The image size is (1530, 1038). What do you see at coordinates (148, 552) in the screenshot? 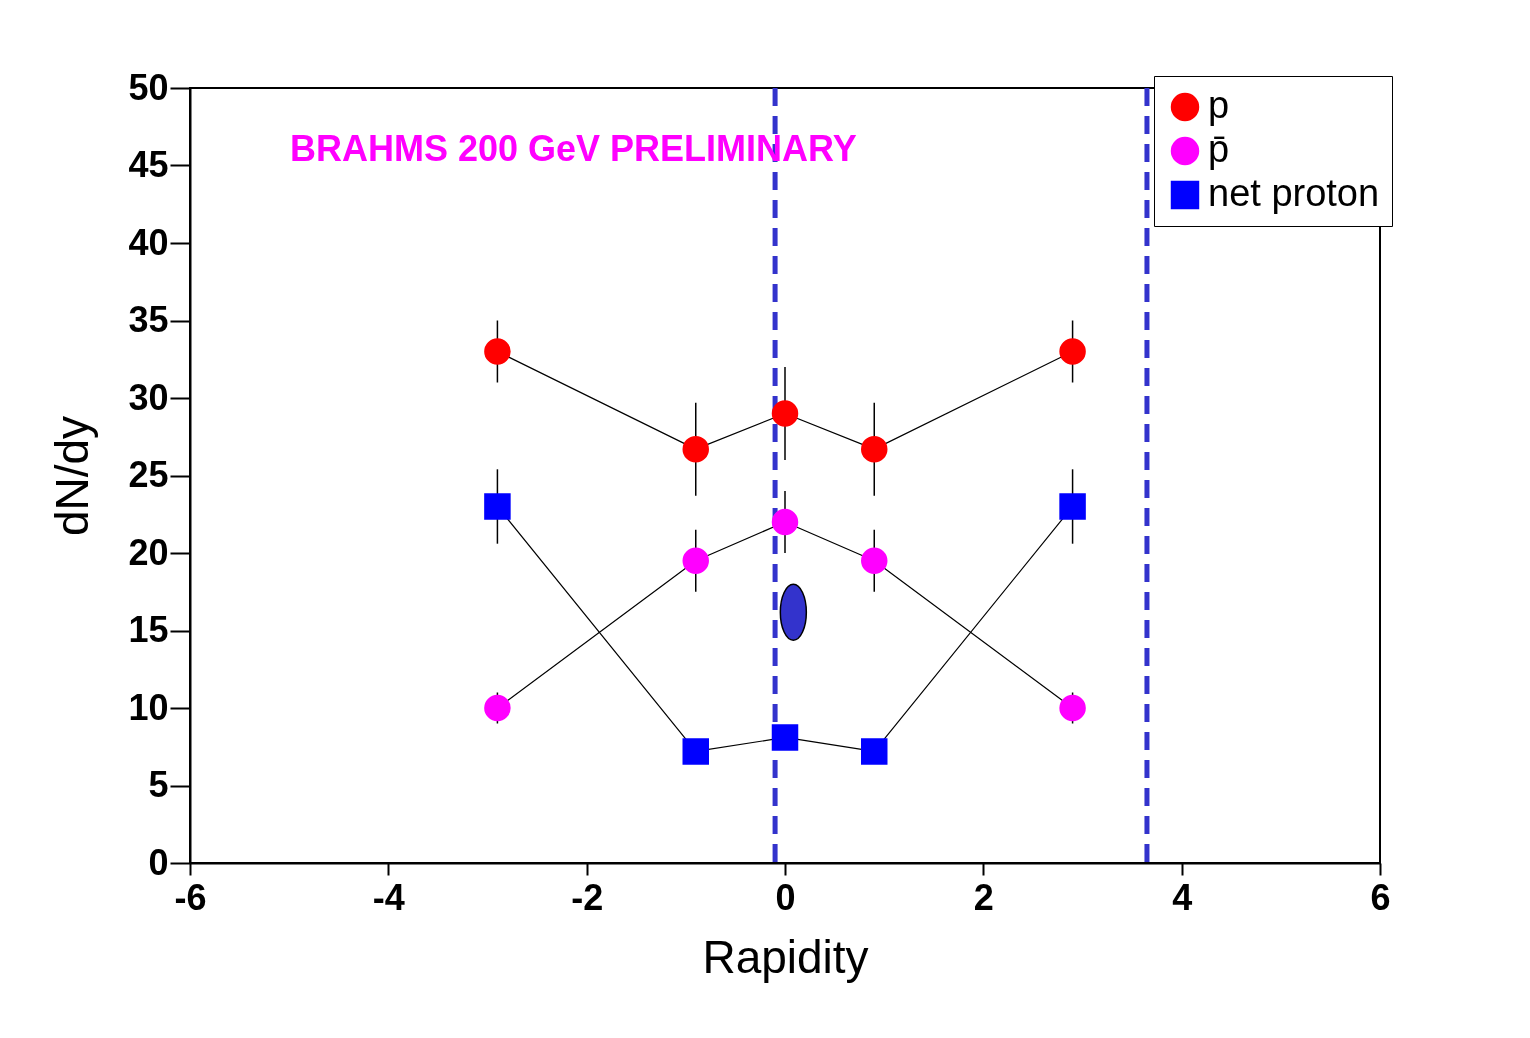
I see `y-tick-label: 20` at bounding box center [148, 552].